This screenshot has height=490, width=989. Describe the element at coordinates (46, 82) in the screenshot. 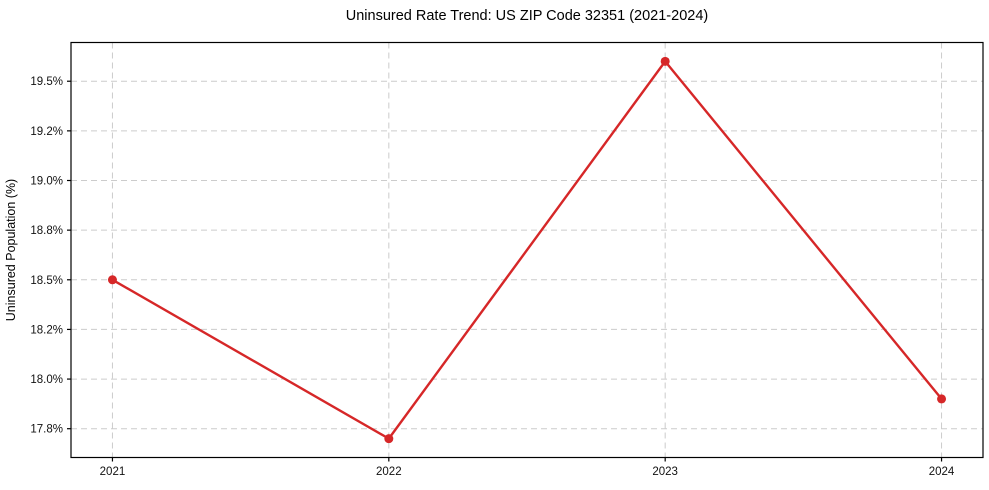

I see `y-tick-label: 19.5%` at that location.